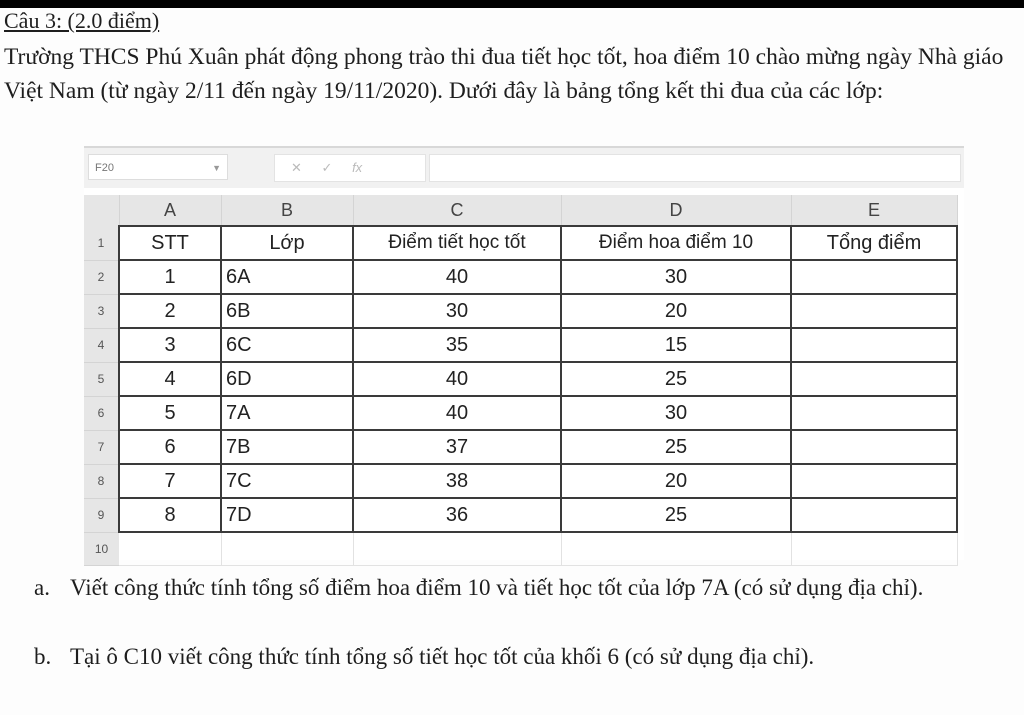 The image size is (1024, 715). Describe the element at coordinates (287, 210) in the screenshot. I see `column-header: B` at that location.